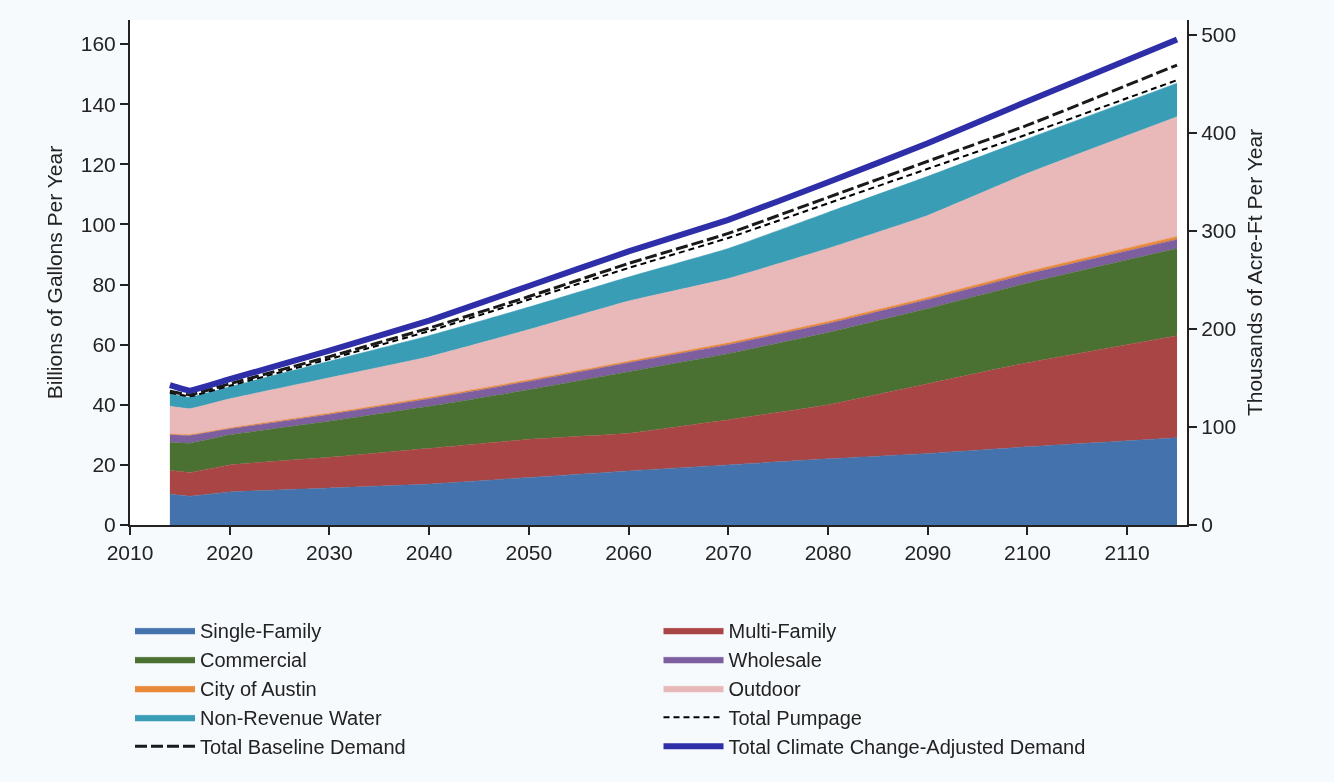  Describe the element at coordinates (98, 104) in the screenshot. I see `y-tick-label: 140` at that location.